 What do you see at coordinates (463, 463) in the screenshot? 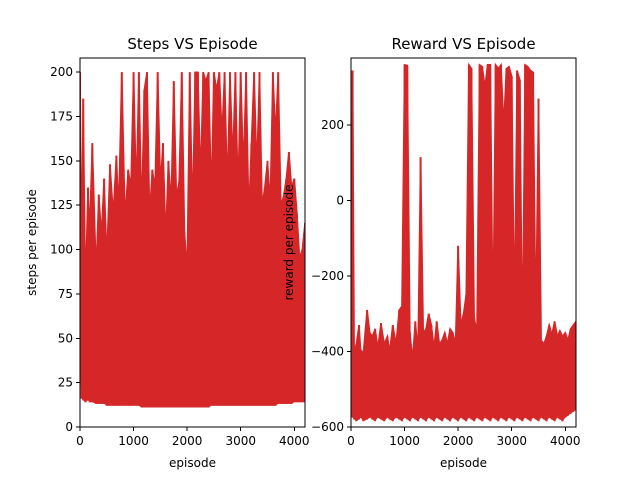
I see `reward-x-axis-label: episode` at bounding box center [463, 463].